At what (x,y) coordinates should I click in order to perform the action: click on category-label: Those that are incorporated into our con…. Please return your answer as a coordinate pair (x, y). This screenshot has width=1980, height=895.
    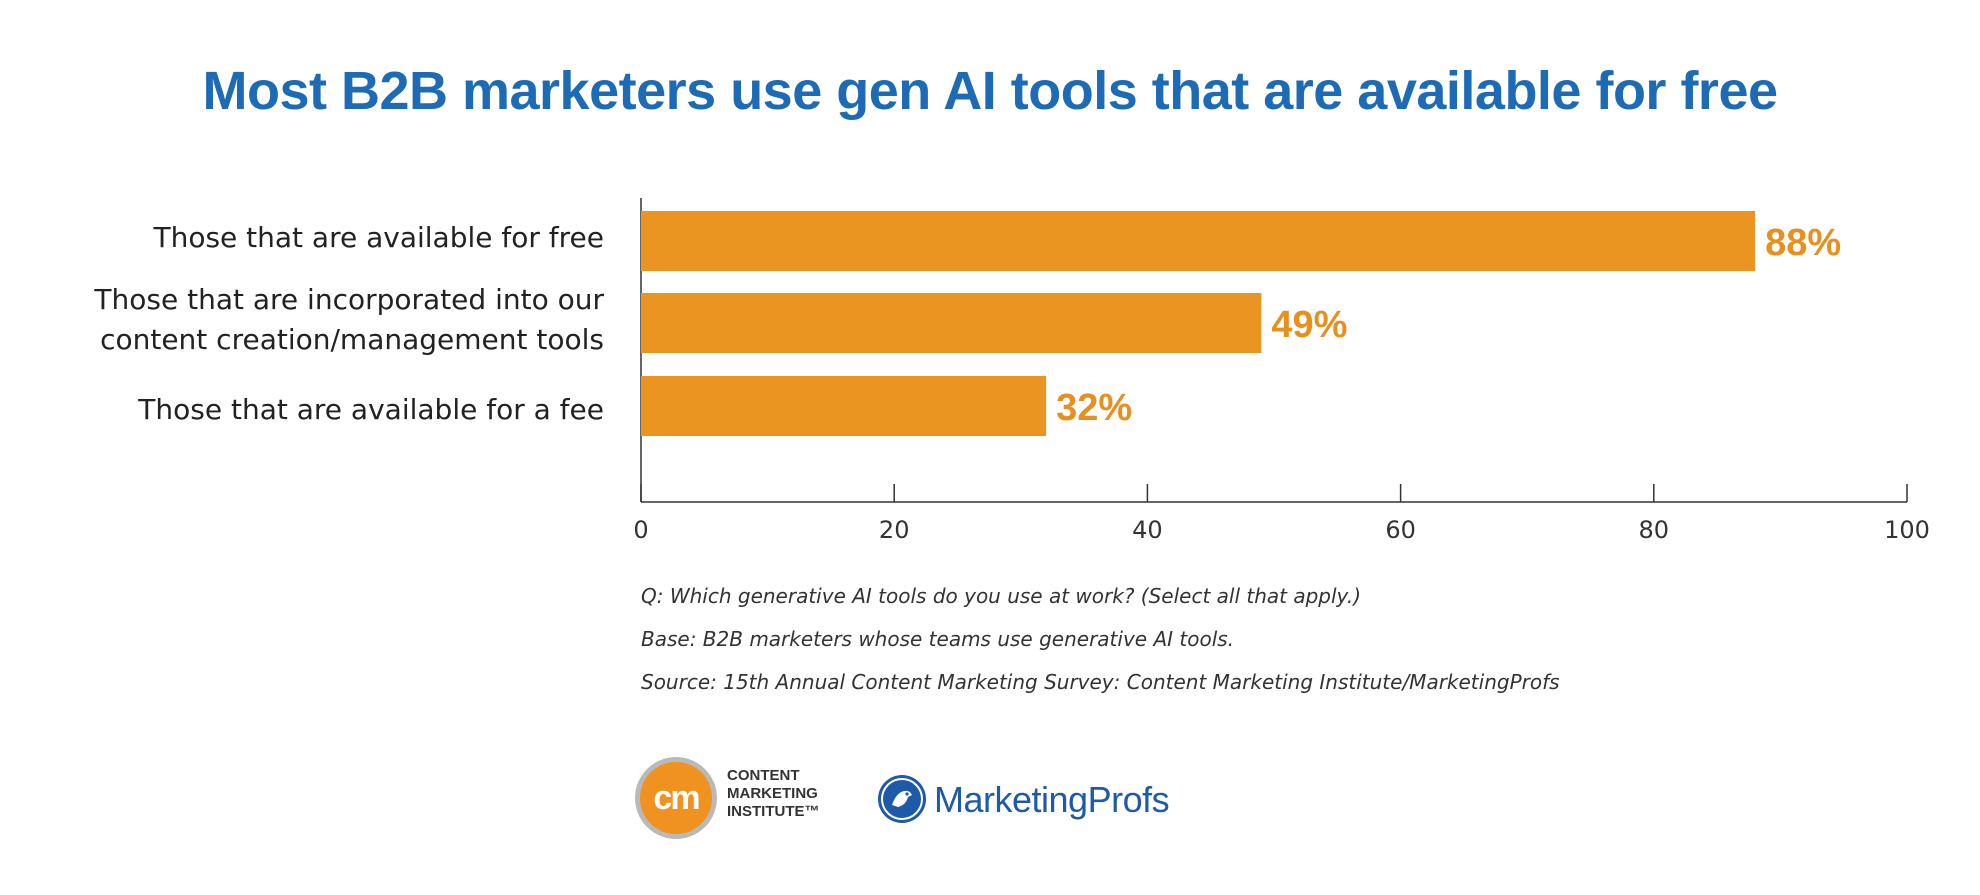
    Looking at the image, I should click on (349, 319).